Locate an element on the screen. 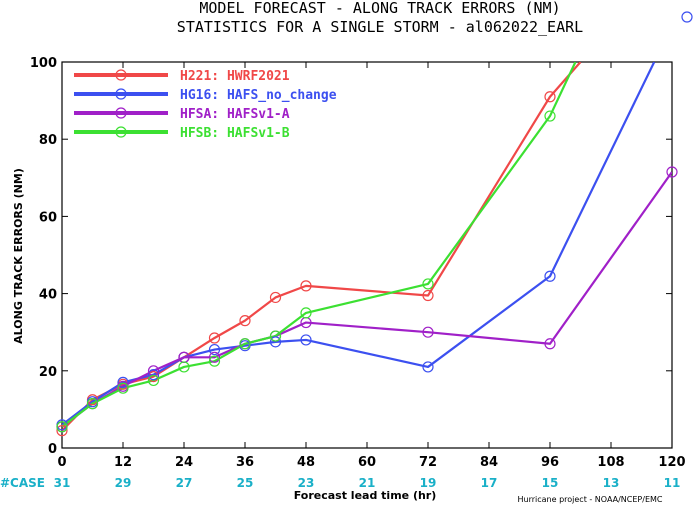 This screenshot has height=506, width=700. credit-text: Hurricane project - NOAA/NCEP/EMC is located at coordinates (589, 499).